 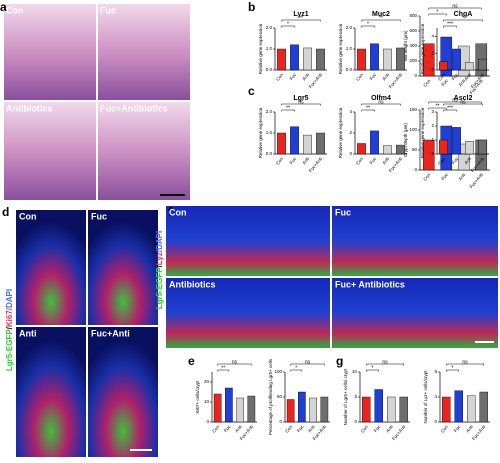 I want to click on y-tick-label: 2.0, so click(x=269, y=111).